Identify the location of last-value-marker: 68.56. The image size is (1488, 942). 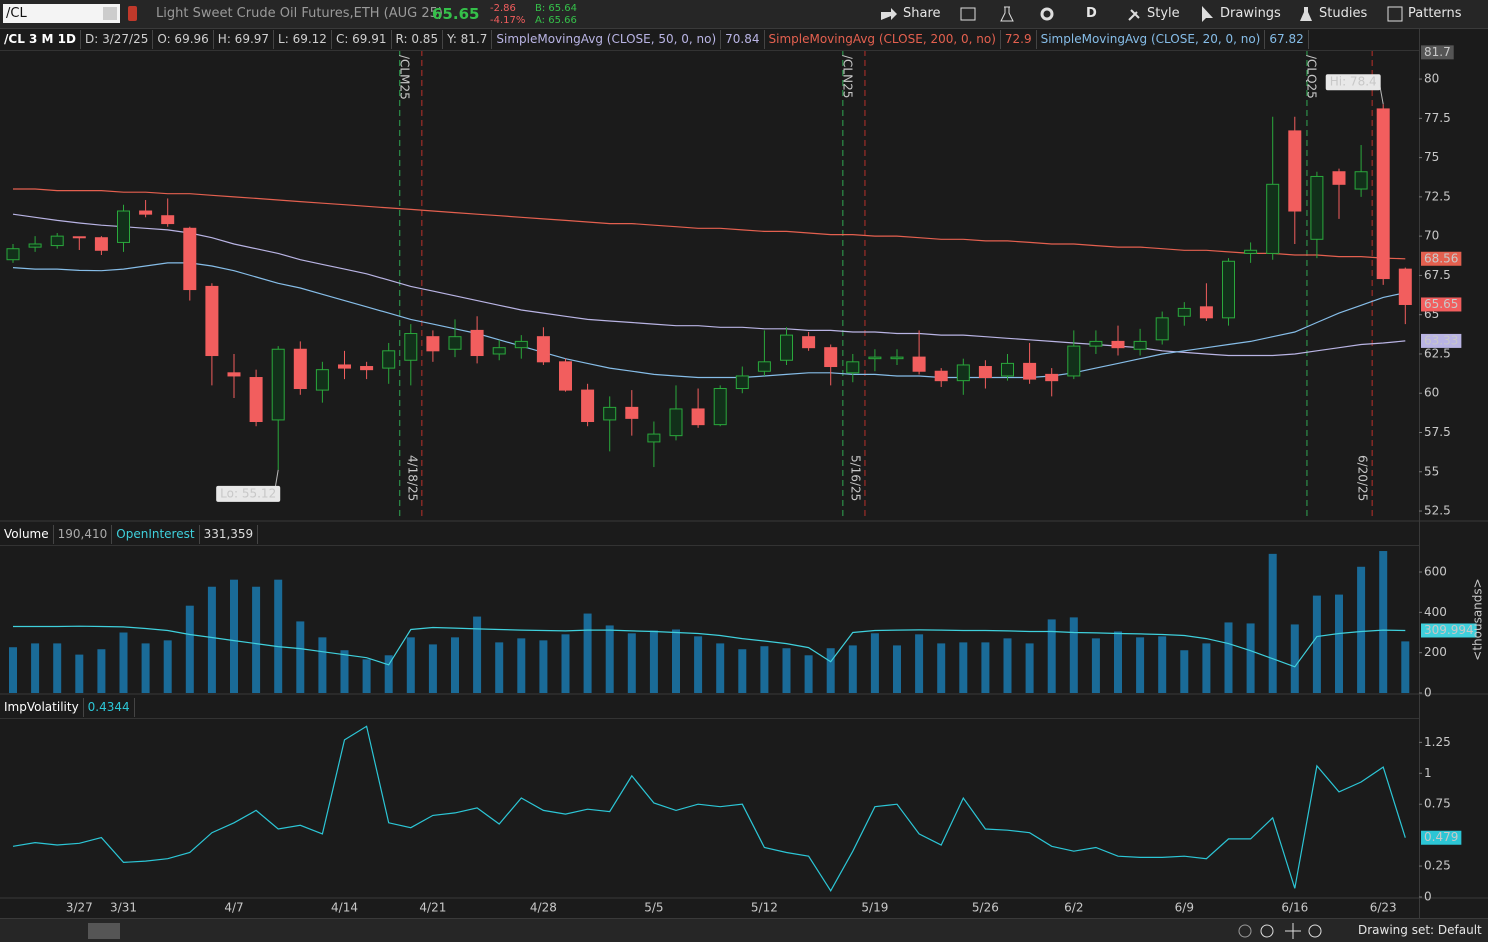
(1441, 258).